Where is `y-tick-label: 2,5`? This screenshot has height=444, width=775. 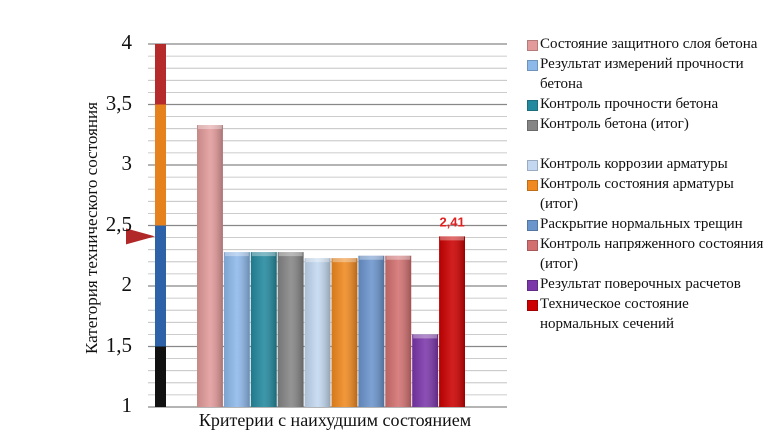 y-tick-label: 2,5 is located at coordinates (118, 223).